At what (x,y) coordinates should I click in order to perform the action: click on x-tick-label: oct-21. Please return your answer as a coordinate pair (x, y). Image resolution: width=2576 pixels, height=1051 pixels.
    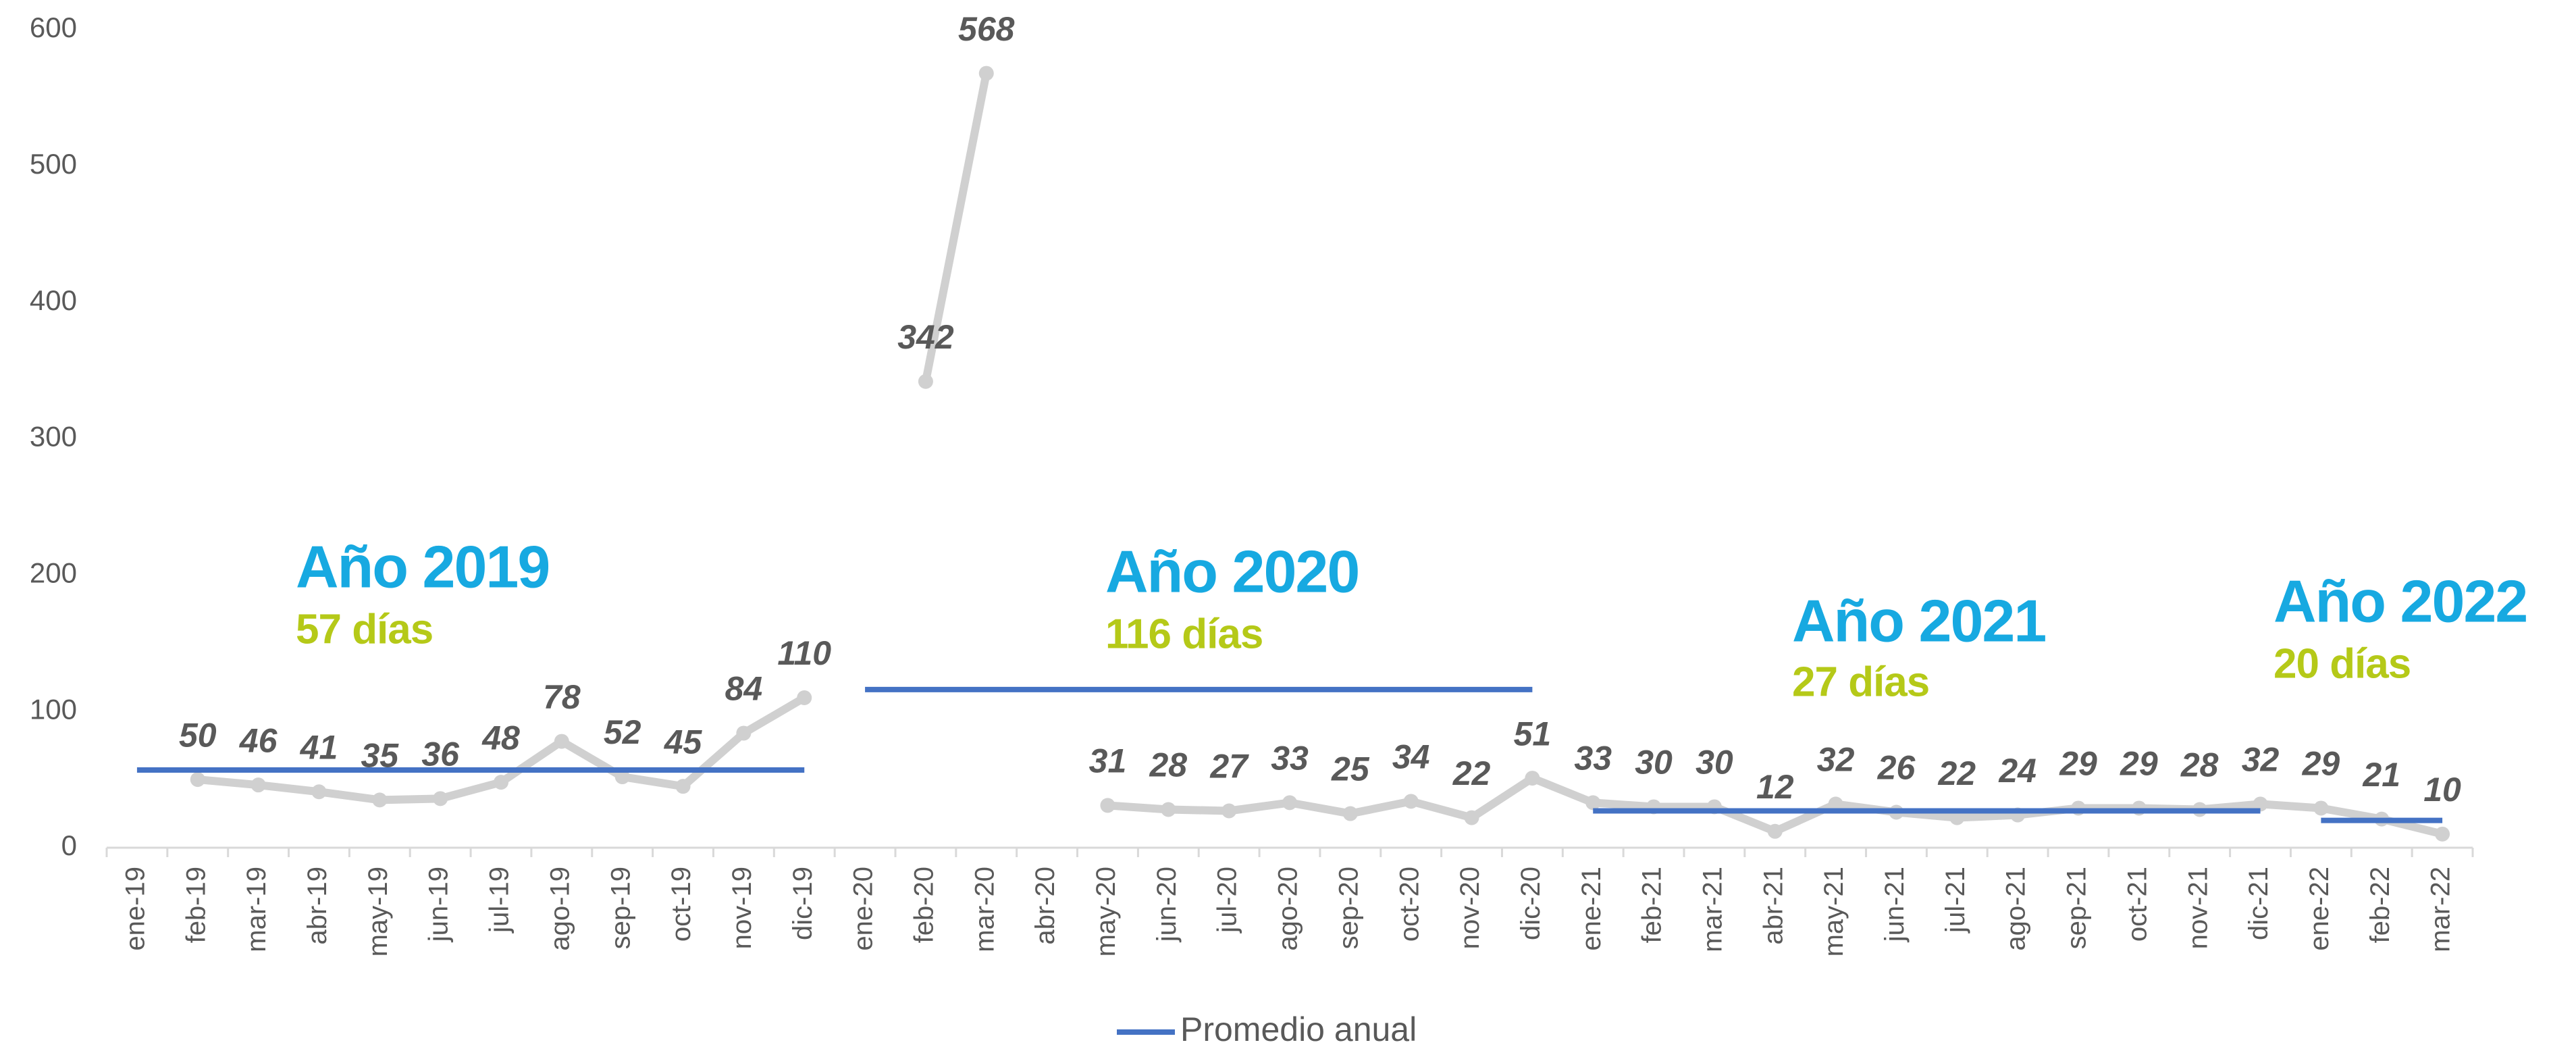
    Looking at the image, I should click on (2137, 904).